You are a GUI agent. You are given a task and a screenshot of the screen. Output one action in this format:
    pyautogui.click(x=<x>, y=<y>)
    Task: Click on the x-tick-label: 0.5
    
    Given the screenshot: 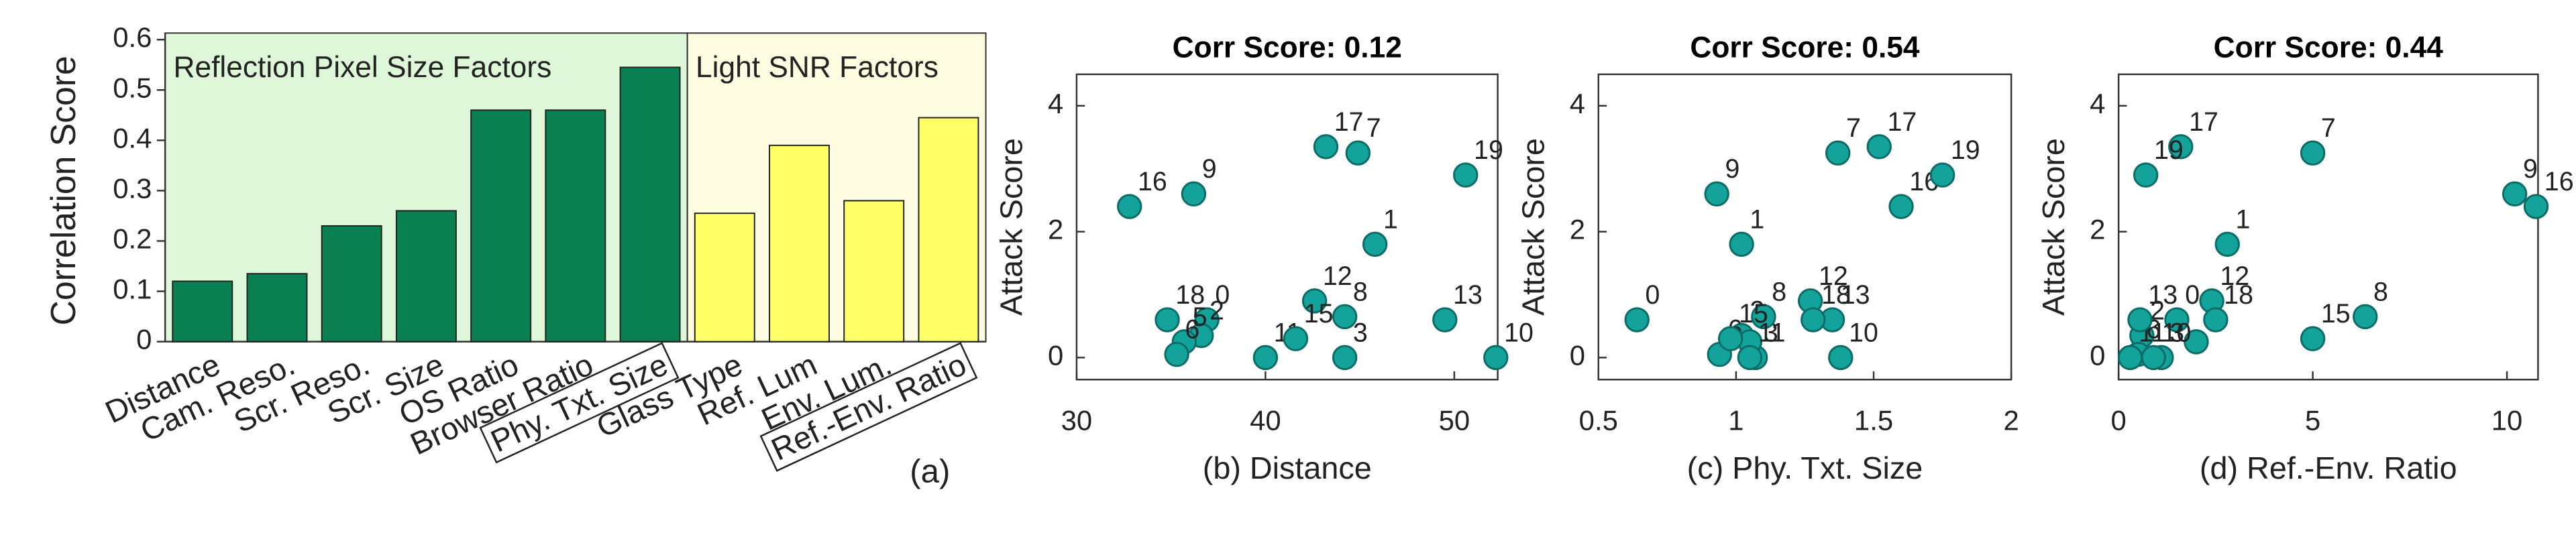 What is the action you would take?
    pyautogui.click(x=1598, y=420)
    